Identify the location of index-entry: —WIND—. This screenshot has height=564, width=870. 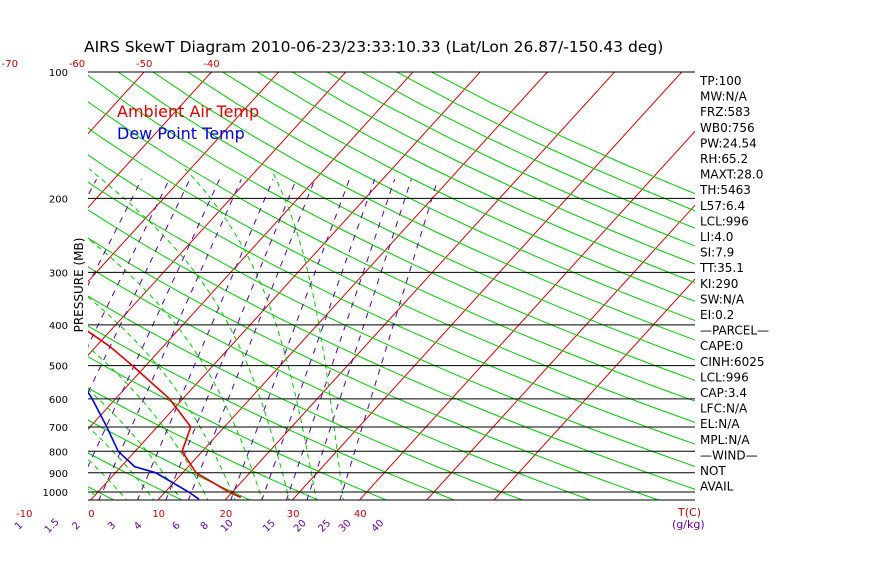
(729, 455).